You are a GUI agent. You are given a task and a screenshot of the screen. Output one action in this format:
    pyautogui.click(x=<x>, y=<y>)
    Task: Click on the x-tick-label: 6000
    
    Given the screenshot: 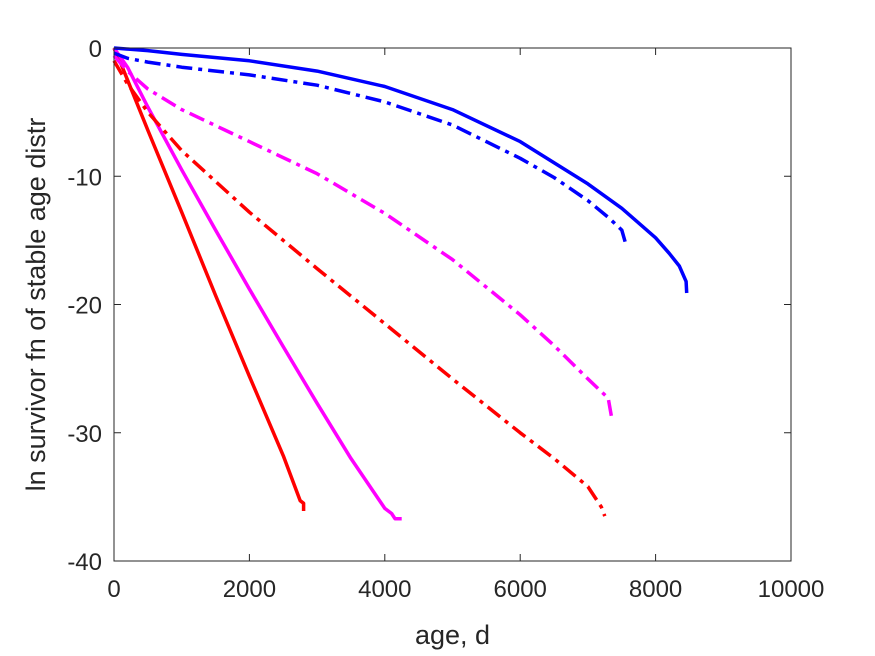 What is the action you would take?
    pyautogui.click(x=520, y=589)
    